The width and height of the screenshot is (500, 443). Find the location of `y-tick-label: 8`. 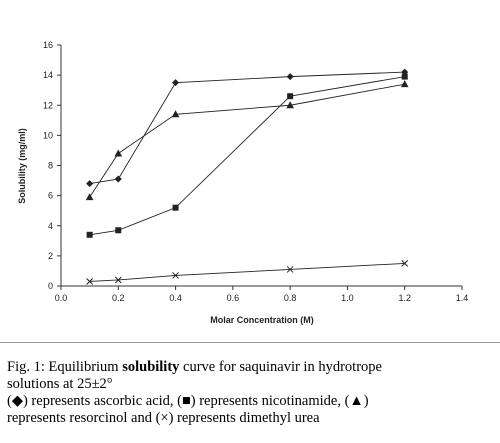

y-tick-label: 8 is located at coordinates (50, 166).